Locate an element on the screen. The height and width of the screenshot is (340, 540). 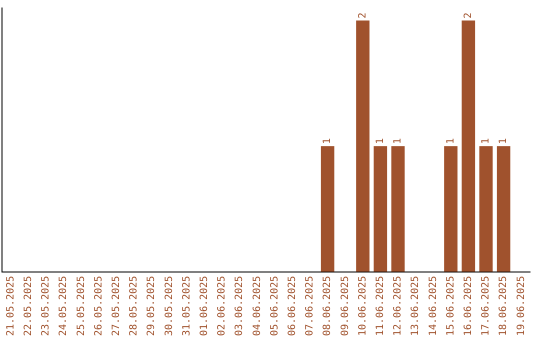
x-tick-label: 07.06.2025 is located at coordinates (310, 306).